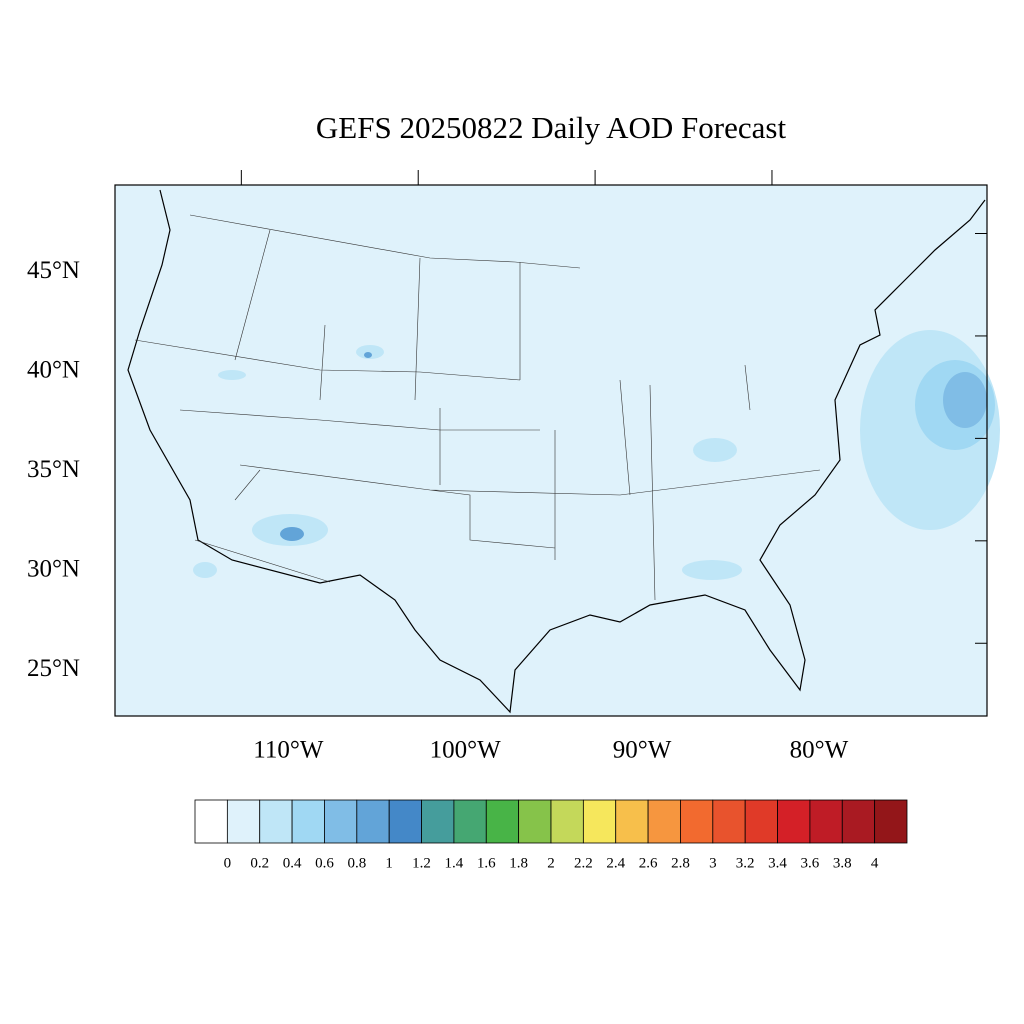  I want to click on colorbar-label: 3, so click(713, 863).